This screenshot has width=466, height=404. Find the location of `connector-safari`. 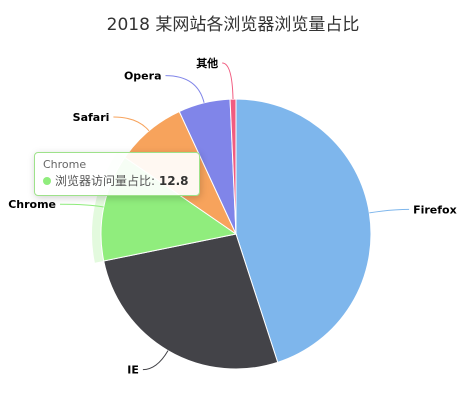

connector-safari is located at coordinates (131, 124).